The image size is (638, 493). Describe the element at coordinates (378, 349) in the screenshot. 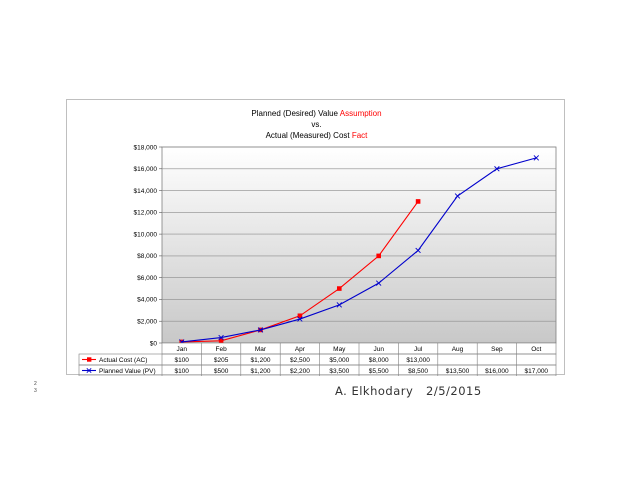

I see `x-tick-label: Jun` at that location.